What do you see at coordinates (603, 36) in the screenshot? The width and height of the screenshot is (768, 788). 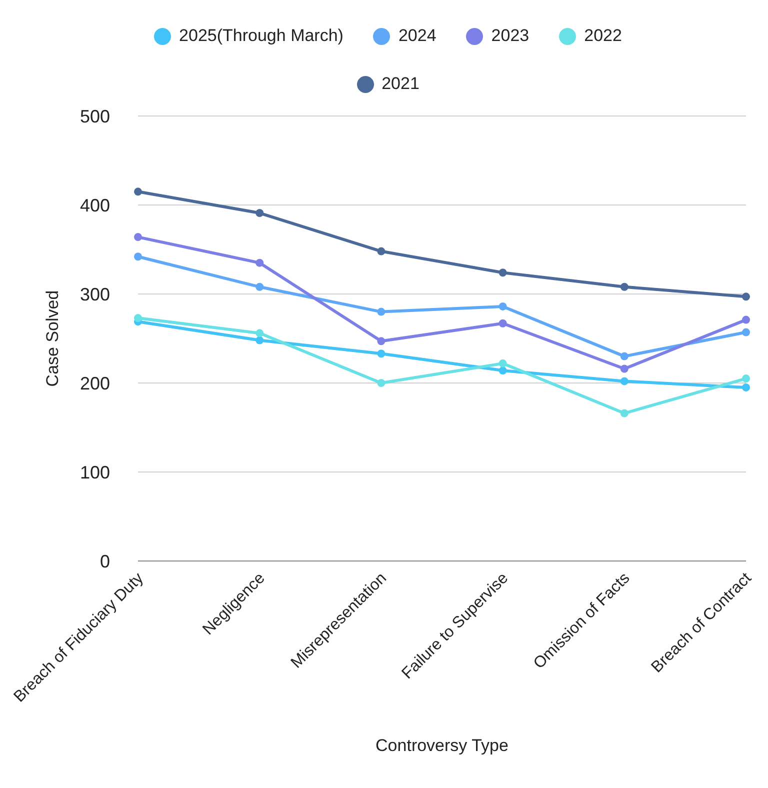 I see `legend-label: 2022` at bounding box center [603, 36].